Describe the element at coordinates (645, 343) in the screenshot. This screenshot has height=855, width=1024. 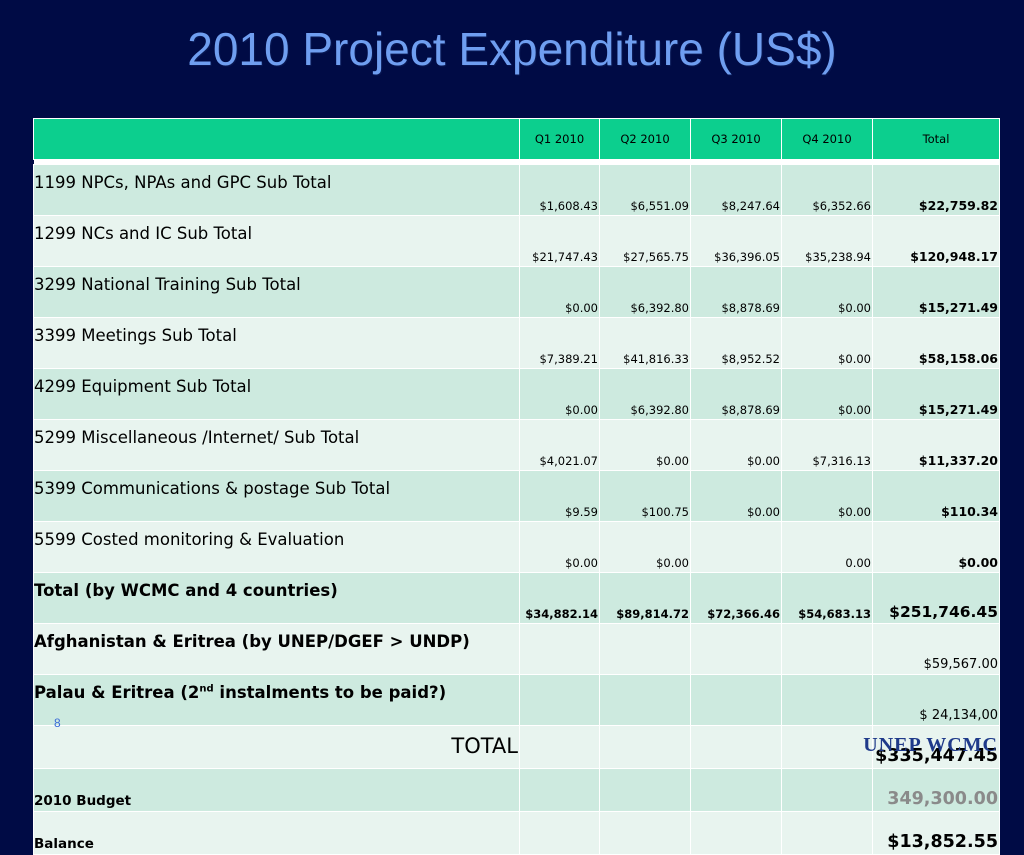
I see `cell-q2: $41,816.33` at that location.